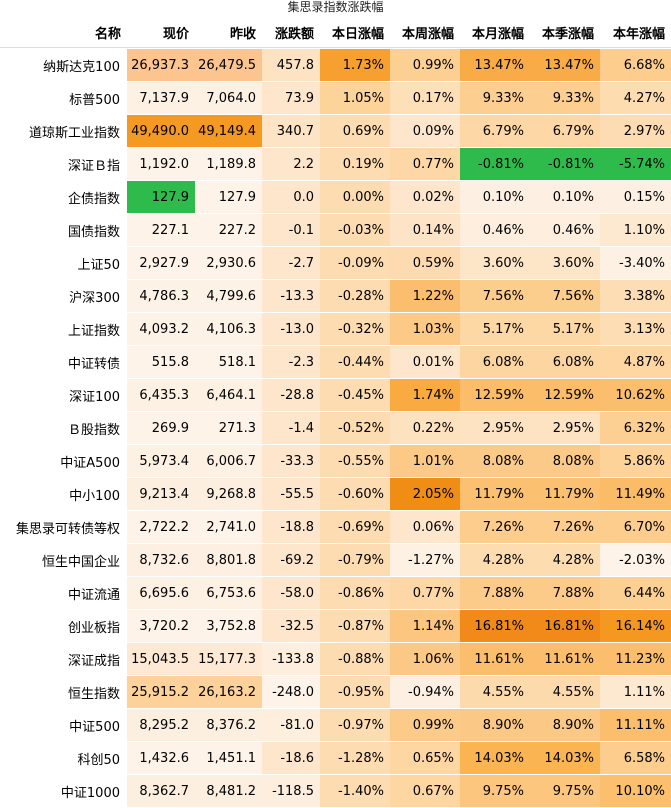 This screenshot has height=808, width=671. What do you see at coordinates (63, 659) in the screenshot?
I see `row-name: 深证成指` at bounding box center [63, 659].